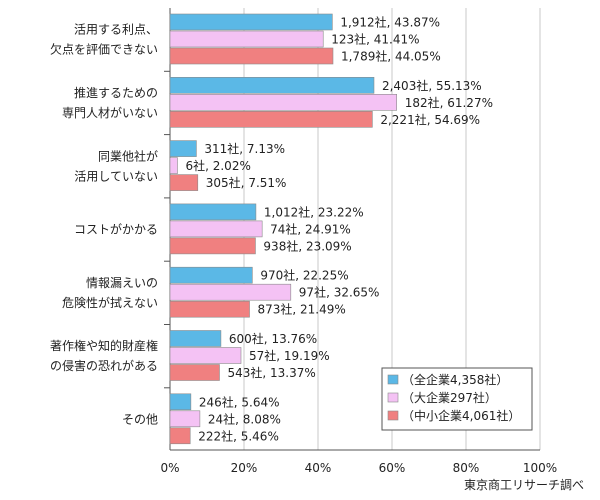 The height and width of the screenshot is (500, 600). What do you see at coordinates (116, 93) in the screenshot?
I see `category-label: 推進するための` at bounding box center [116, 93].